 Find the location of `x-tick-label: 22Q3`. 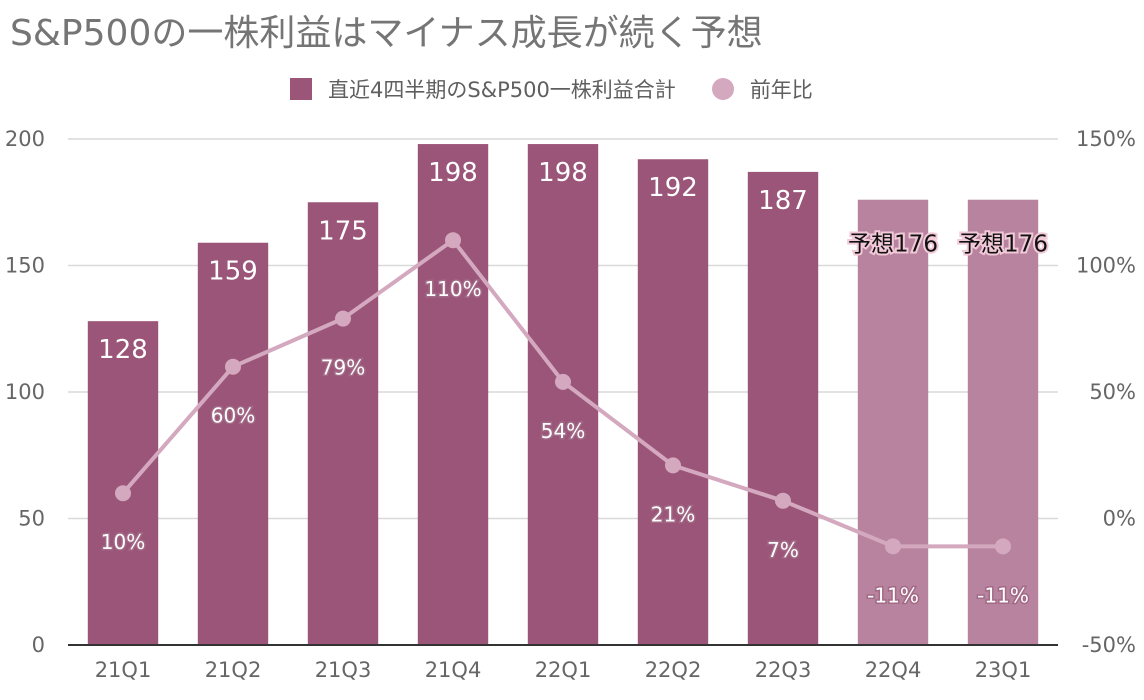

x-tick-label: 22Q3 is located at coordinates (783, 670).